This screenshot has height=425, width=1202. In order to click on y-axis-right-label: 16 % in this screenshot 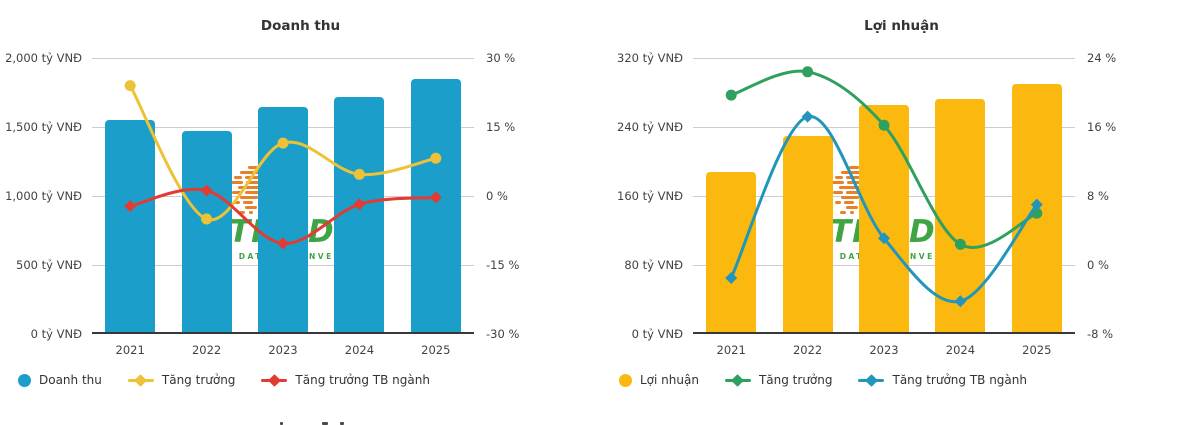, I will do `click(1102, 127)`.